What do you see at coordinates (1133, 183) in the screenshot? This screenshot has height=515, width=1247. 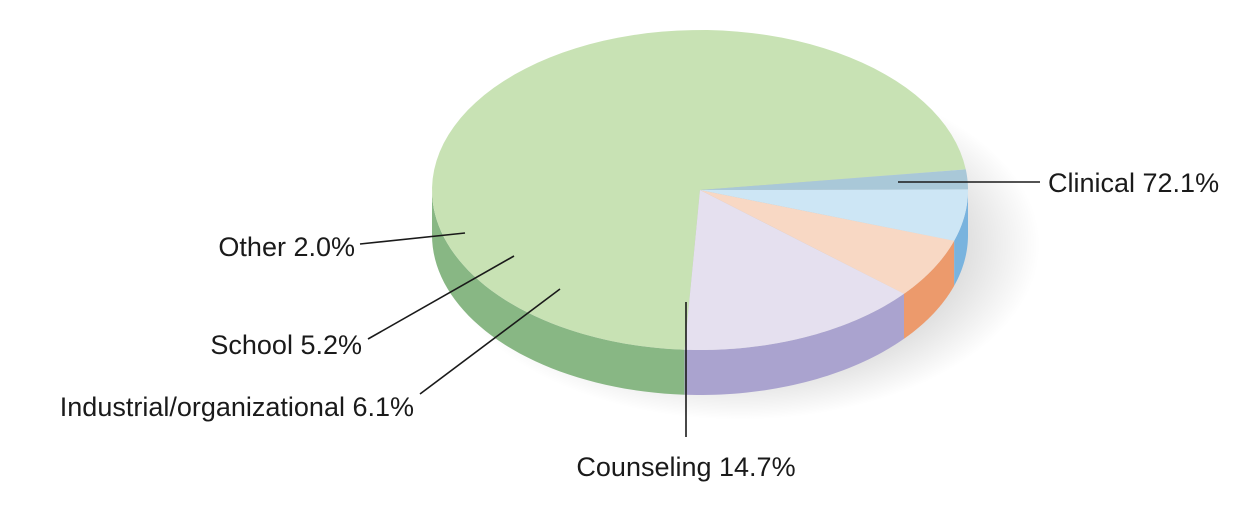 I see `slice-label-clinical: Clinical 72.1%` at bounding box center [1133, 183].